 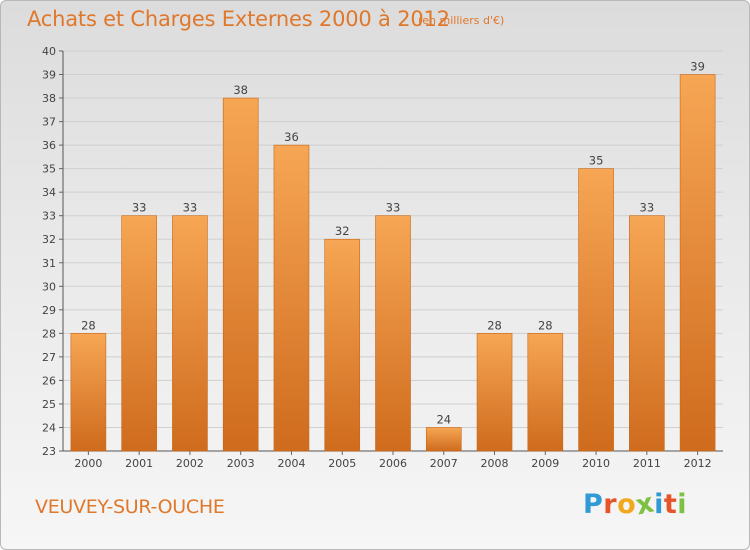 I want to click on y-tick-label: 28, so click(x=49, y=333).